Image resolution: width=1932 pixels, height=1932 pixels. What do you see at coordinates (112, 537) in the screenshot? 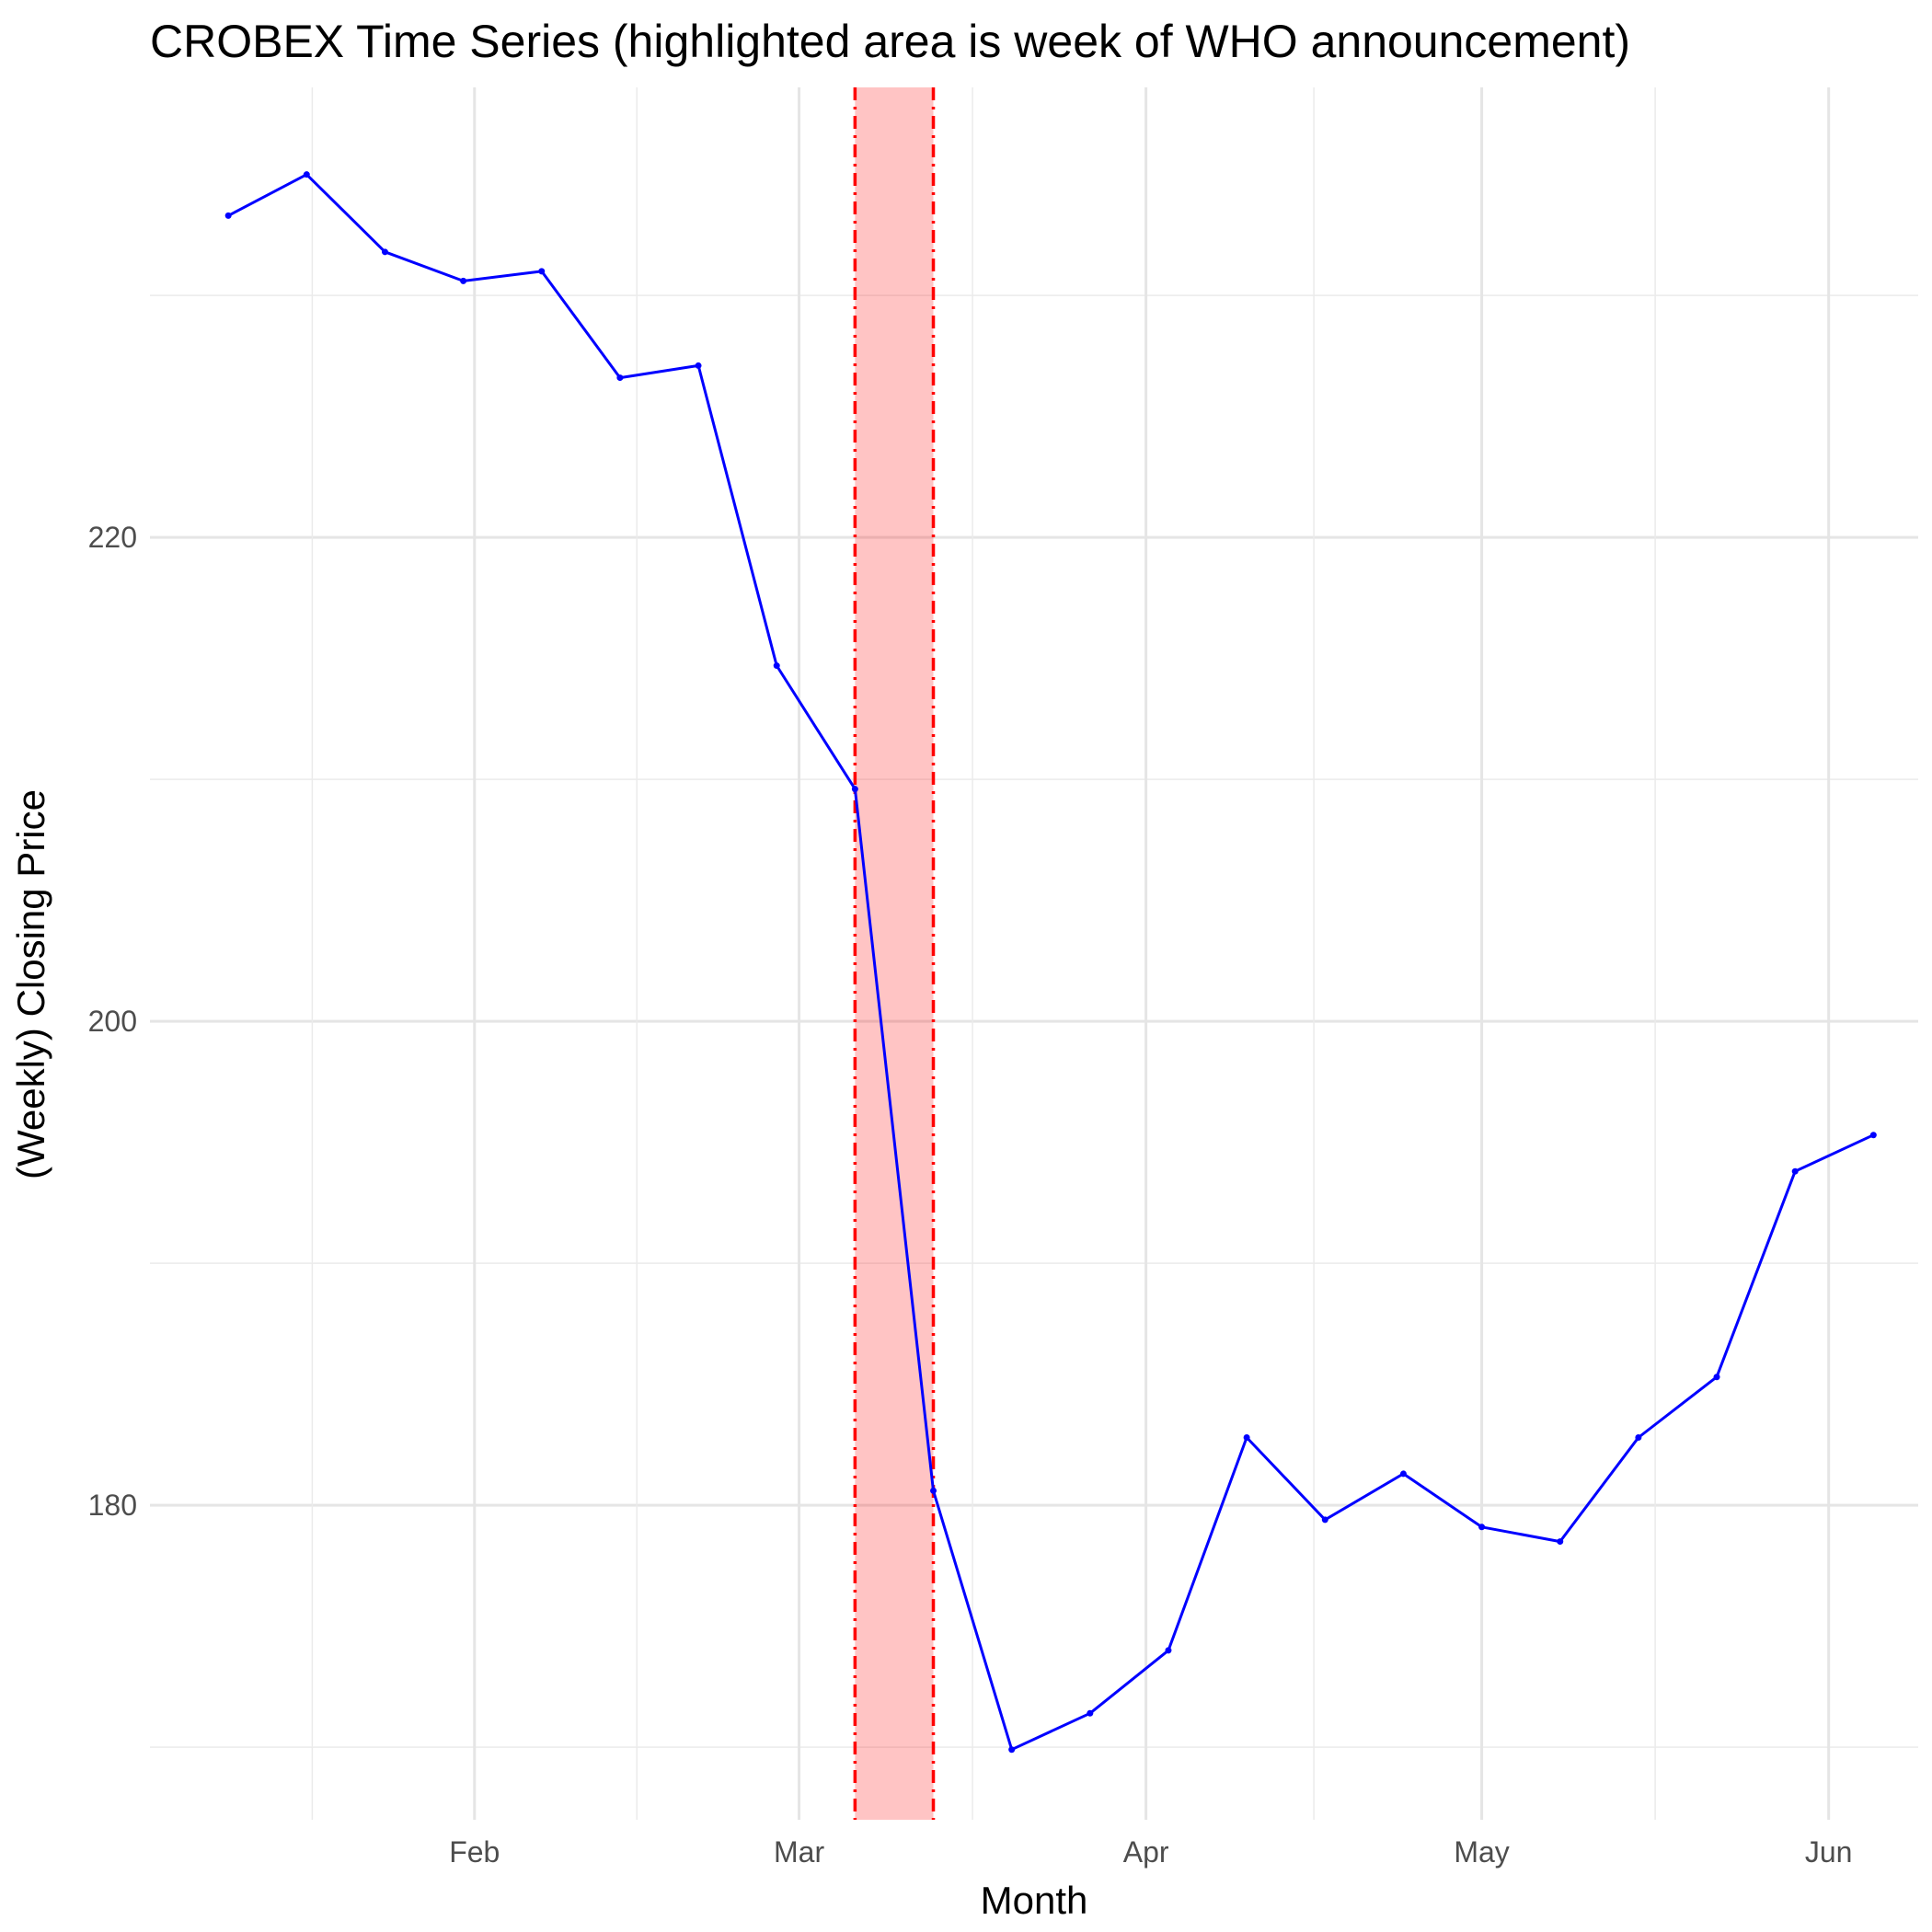
I see `y-tick-label: 220` at bounding box center [112, 537].